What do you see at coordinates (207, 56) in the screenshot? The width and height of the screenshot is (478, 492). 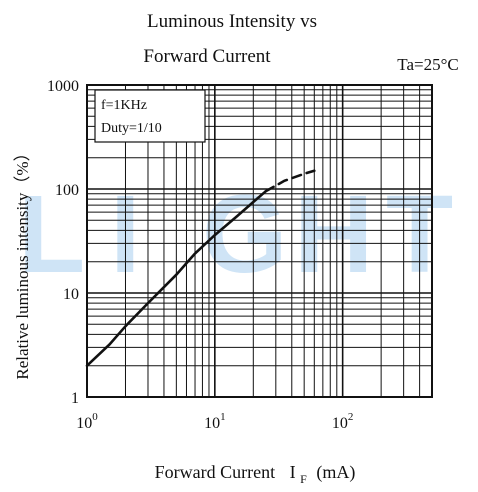 I see `chart-title-line2: Forward Current` at bounding box center [207, 56].